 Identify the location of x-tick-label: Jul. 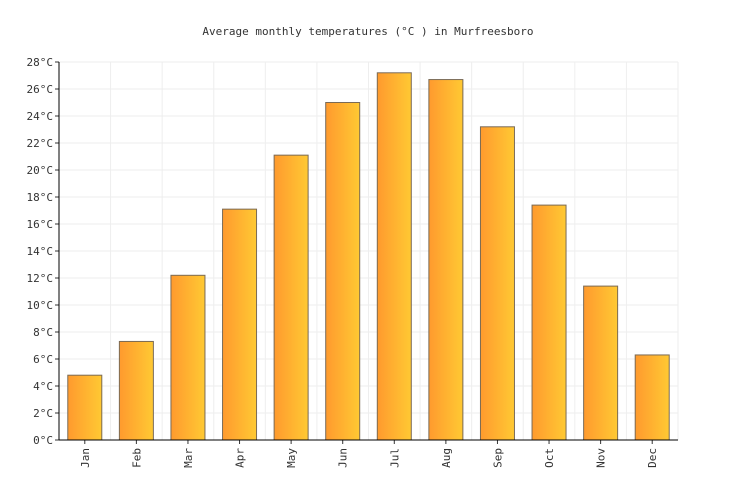
(394, 458).